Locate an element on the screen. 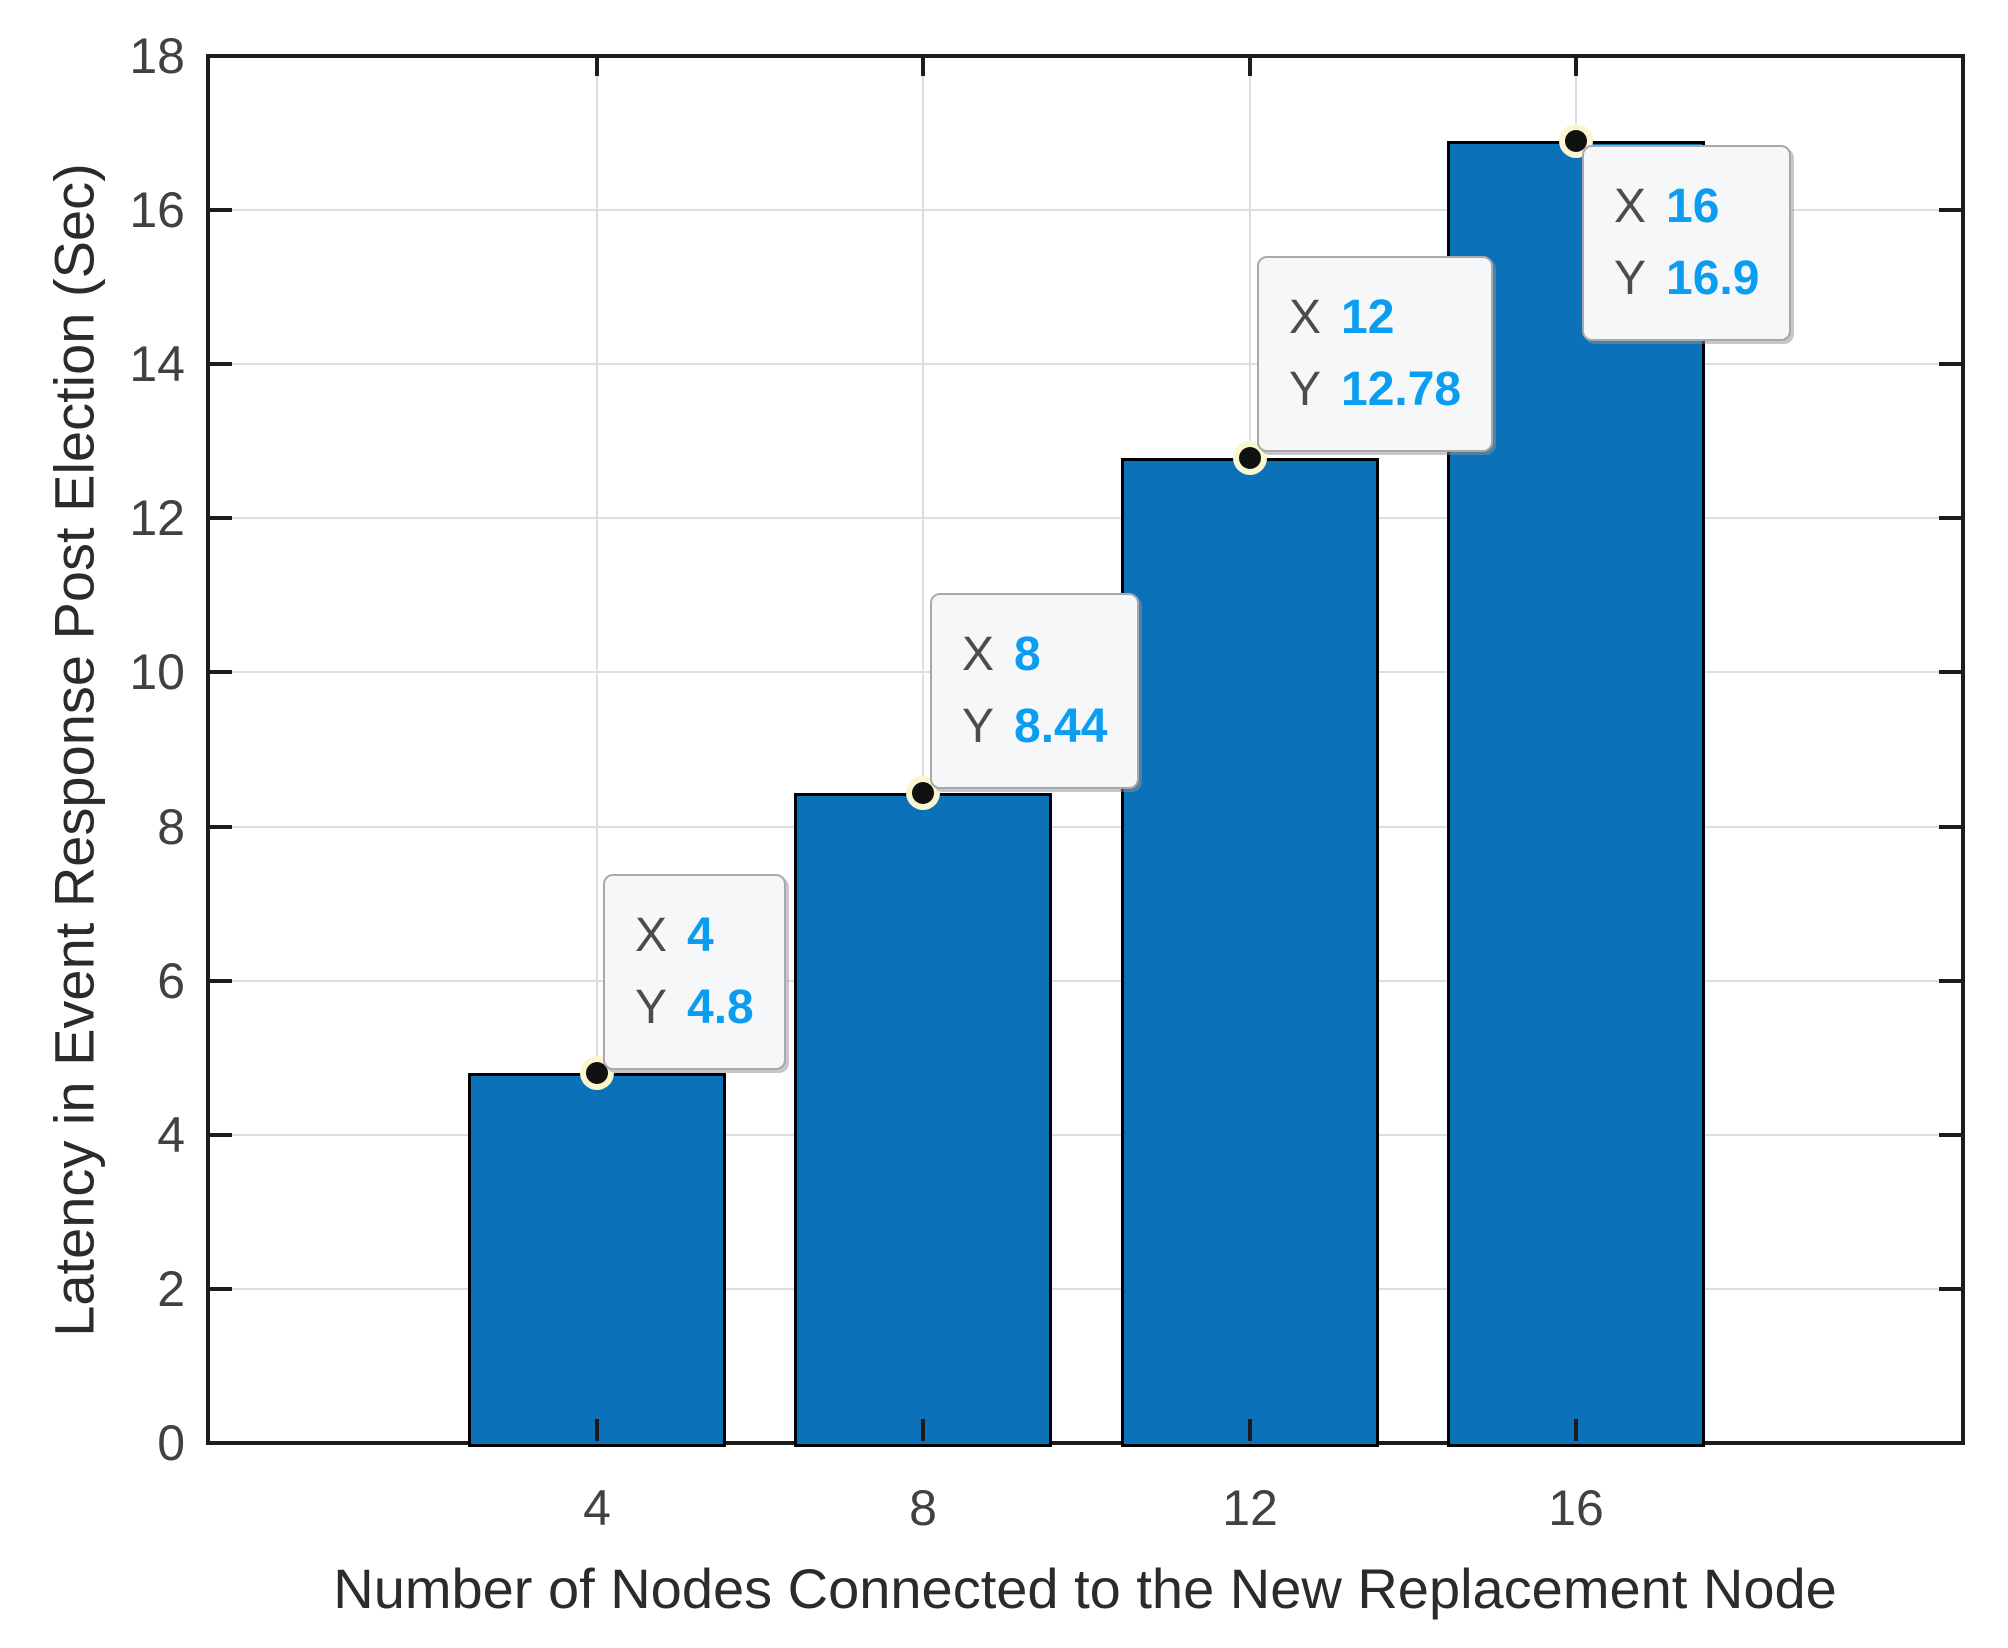 Image resolution: width=2008 pixels, height=1648 pixels. datatip: X 4 Y 4.8 is located at coordinates (694, 972).